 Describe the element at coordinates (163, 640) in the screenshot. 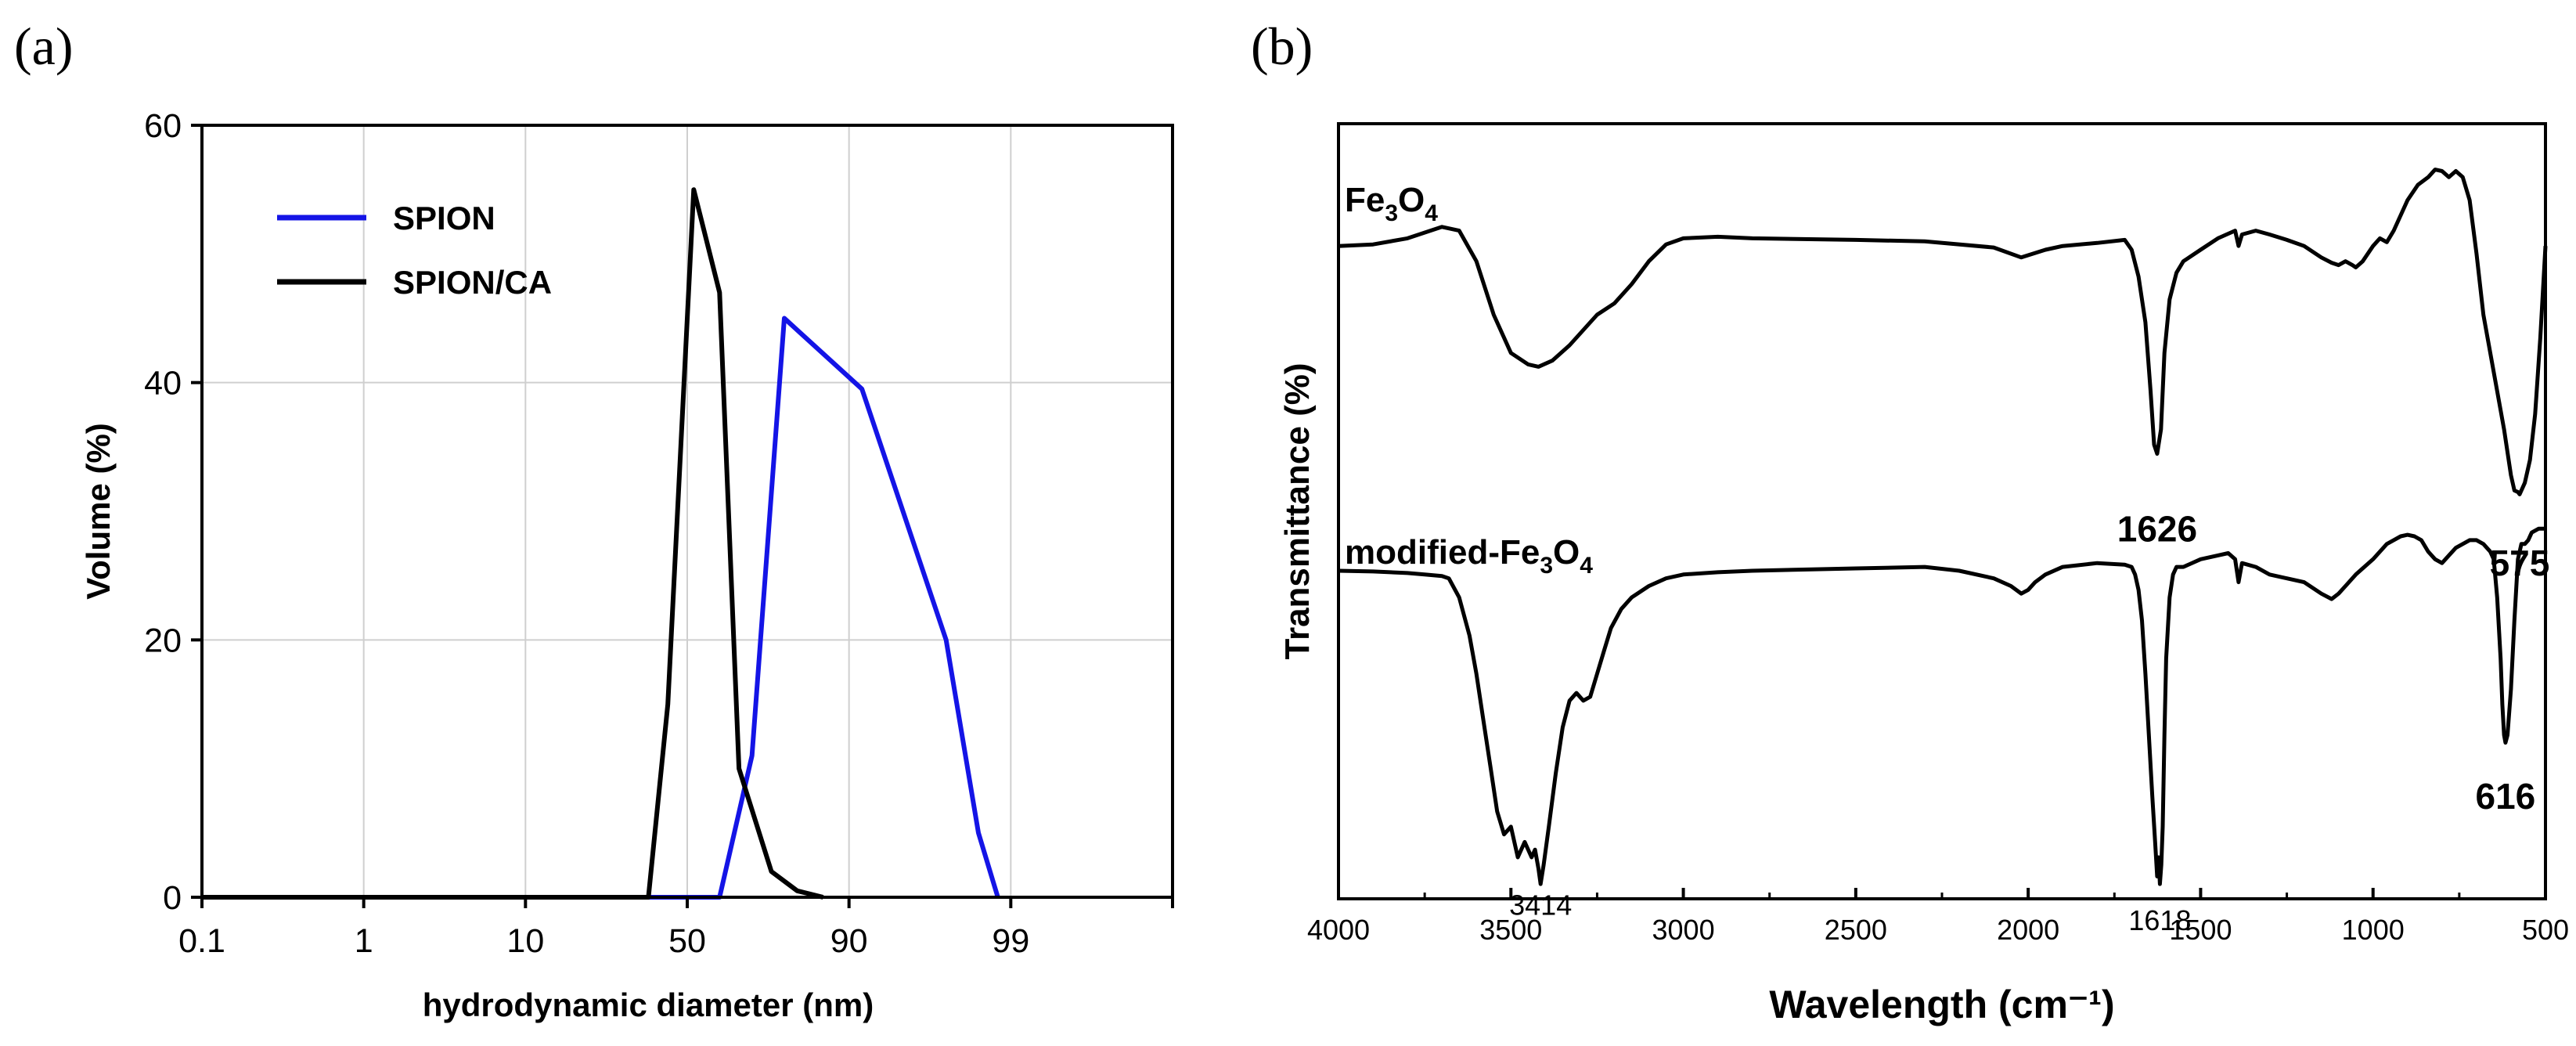

I see `y-tick-label: 20` at that location.